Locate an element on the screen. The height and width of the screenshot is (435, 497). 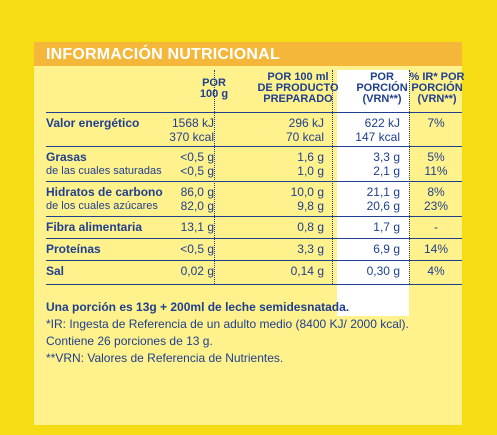
header-line: 100 g is located at coordinates (214, 94).